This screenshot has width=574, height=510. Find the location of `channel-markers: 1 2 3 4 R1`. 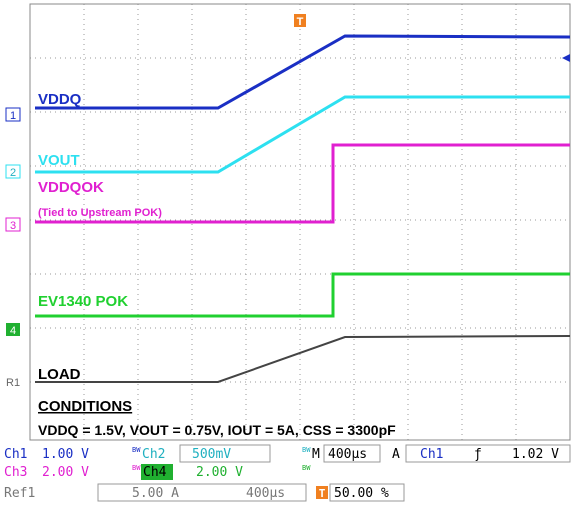

channel-markers: 1 2 3 4 R1 is located at coordinates (13, 248).